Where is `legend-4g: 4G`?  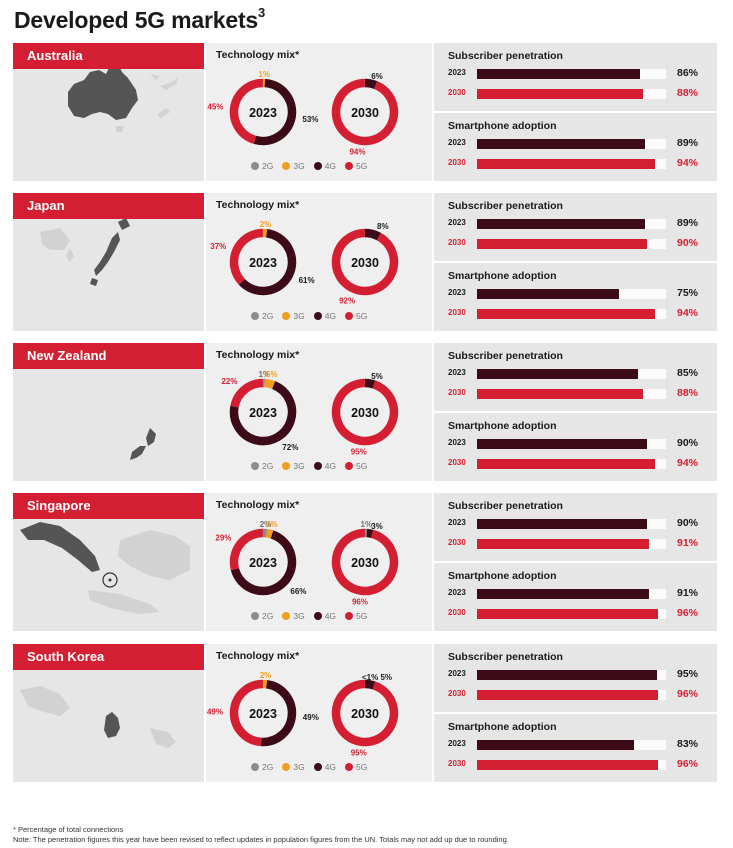 legend-4g: 4G is located at coordinates (324, 316).